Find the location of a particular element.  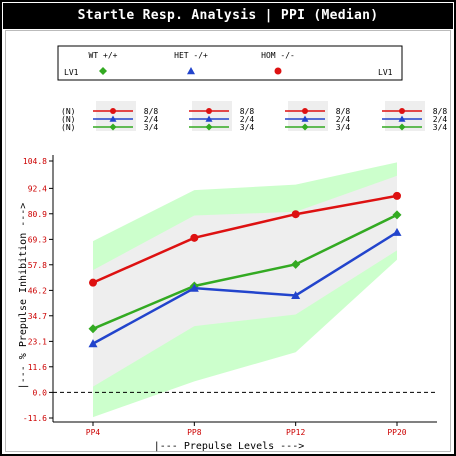

x-tick-label: PP4 is located at coordinates (93, 432).